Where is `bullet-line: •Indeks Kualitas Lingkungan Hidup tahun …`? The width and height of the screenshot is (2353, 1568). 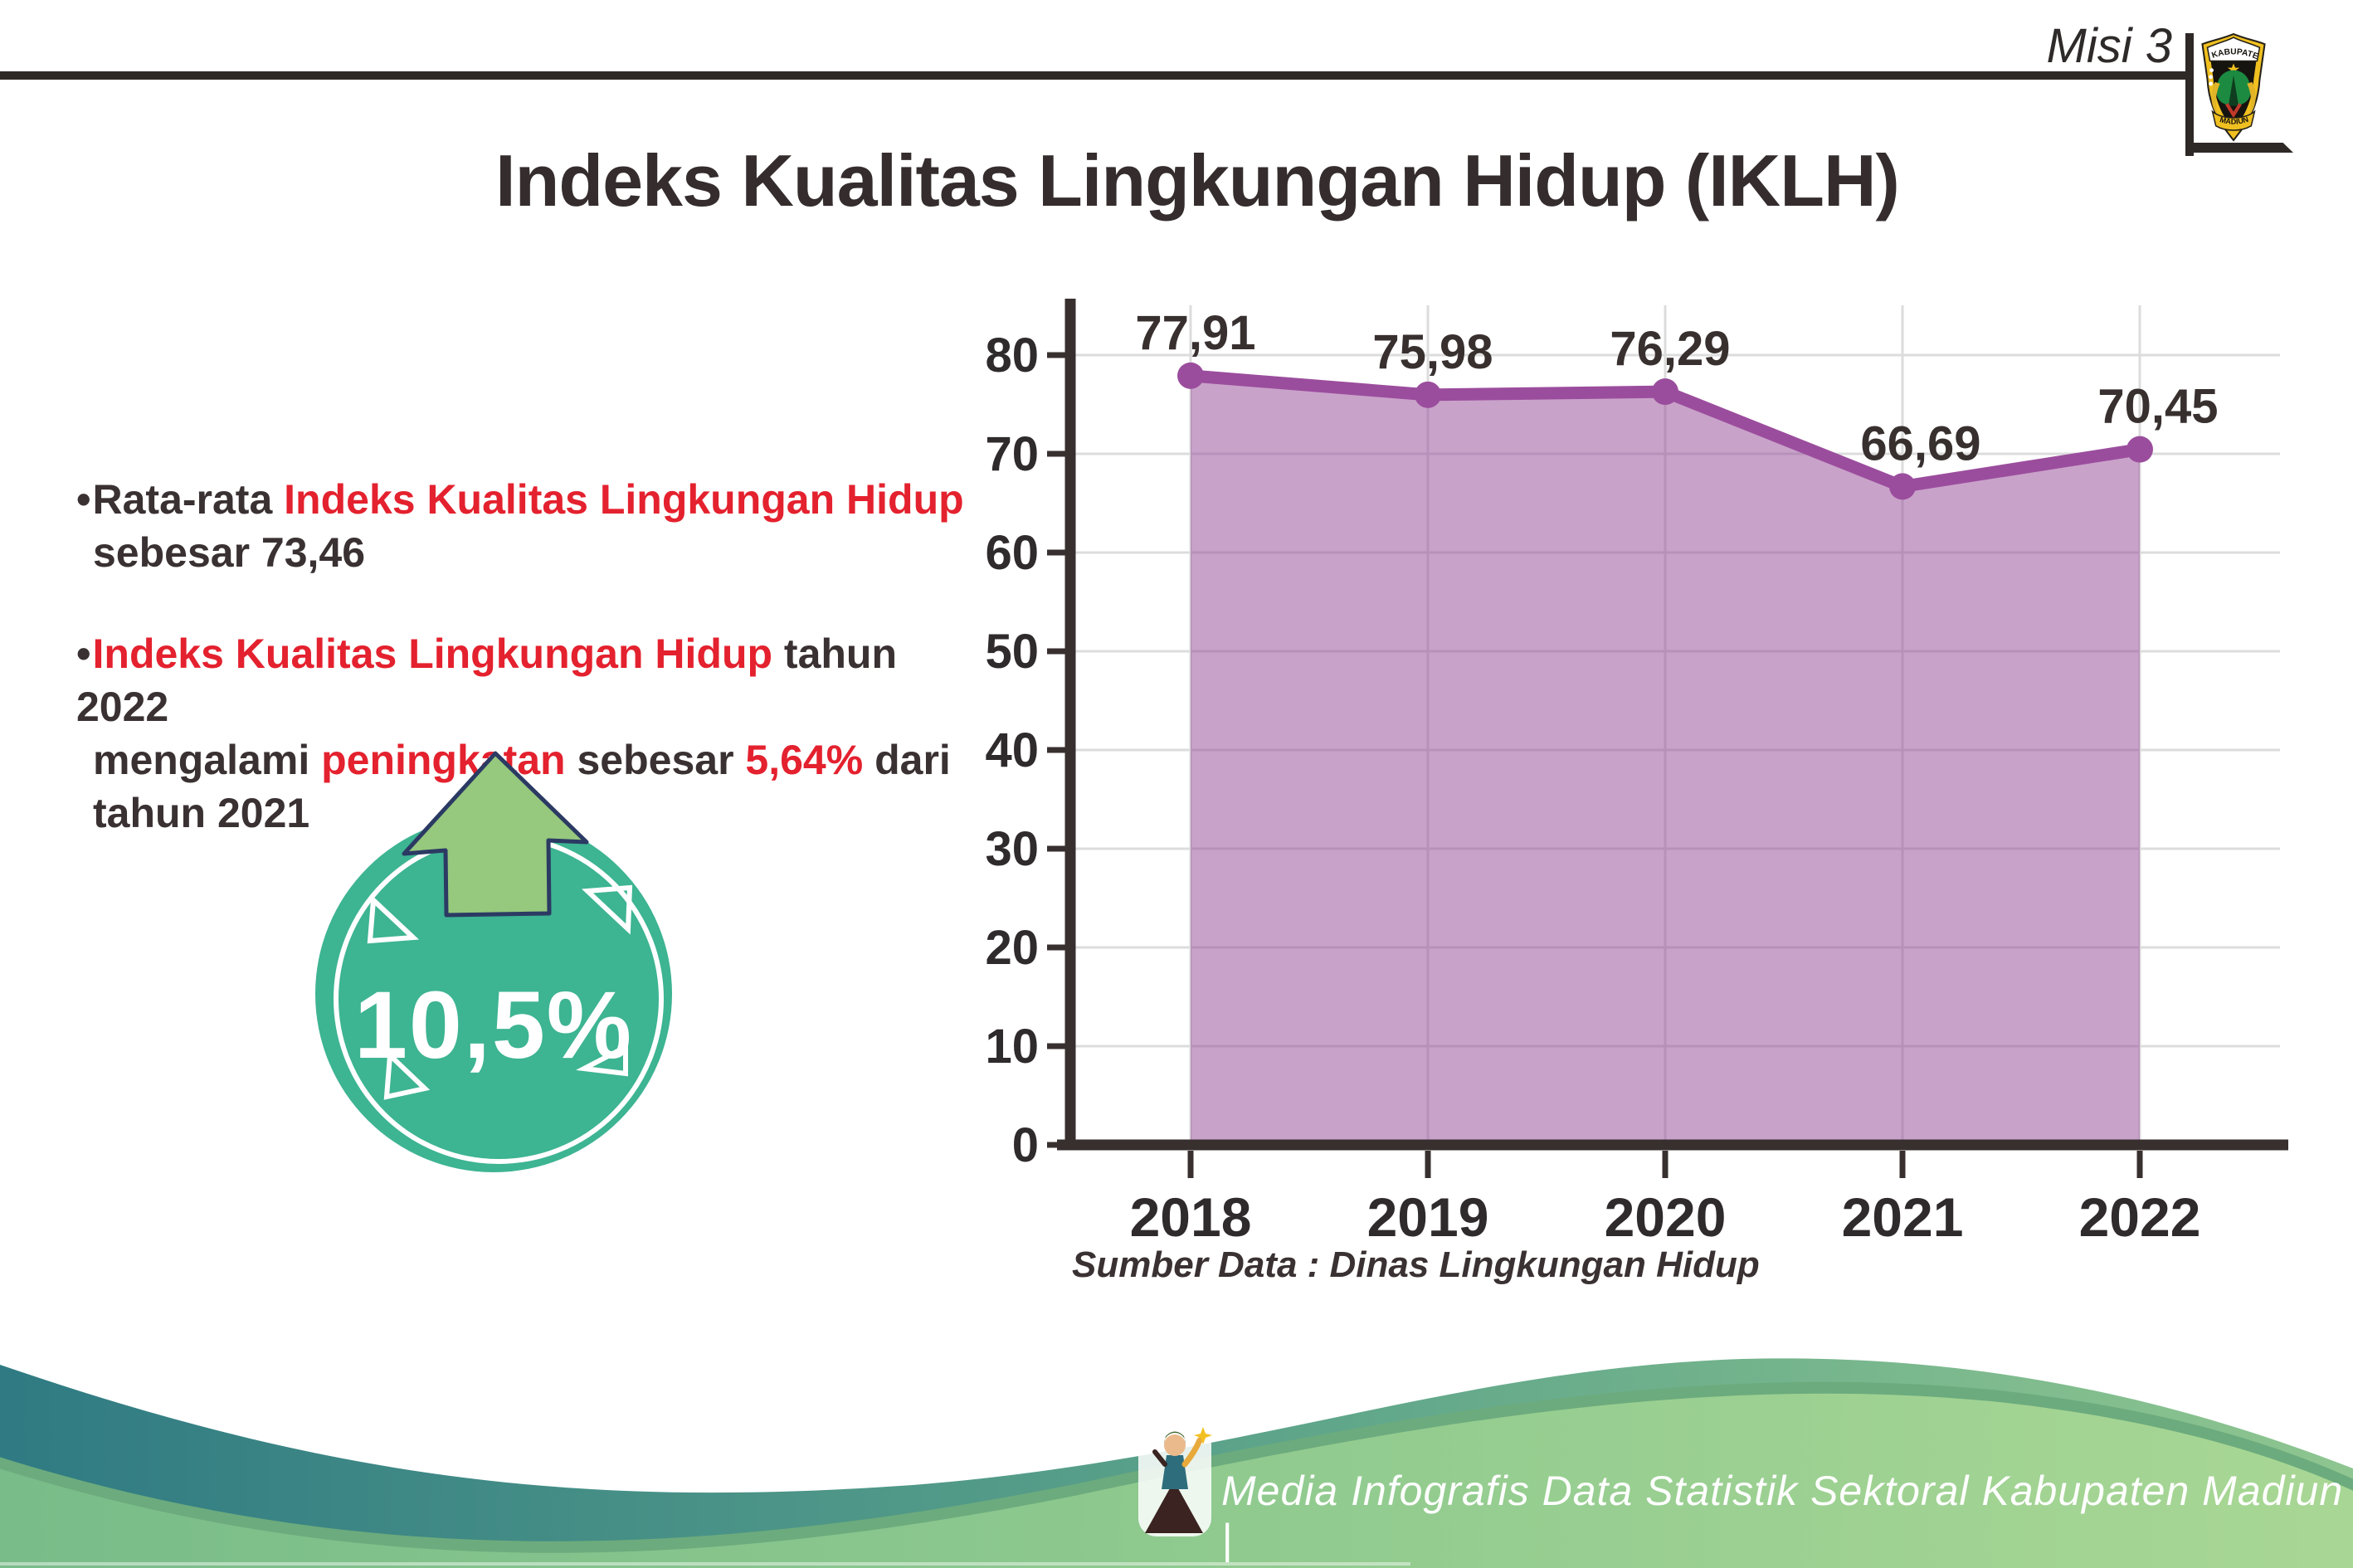
bullet-line: •Indeks Kualitas Lingkungan Hidup tahun … is located at coordinates (528, 680).